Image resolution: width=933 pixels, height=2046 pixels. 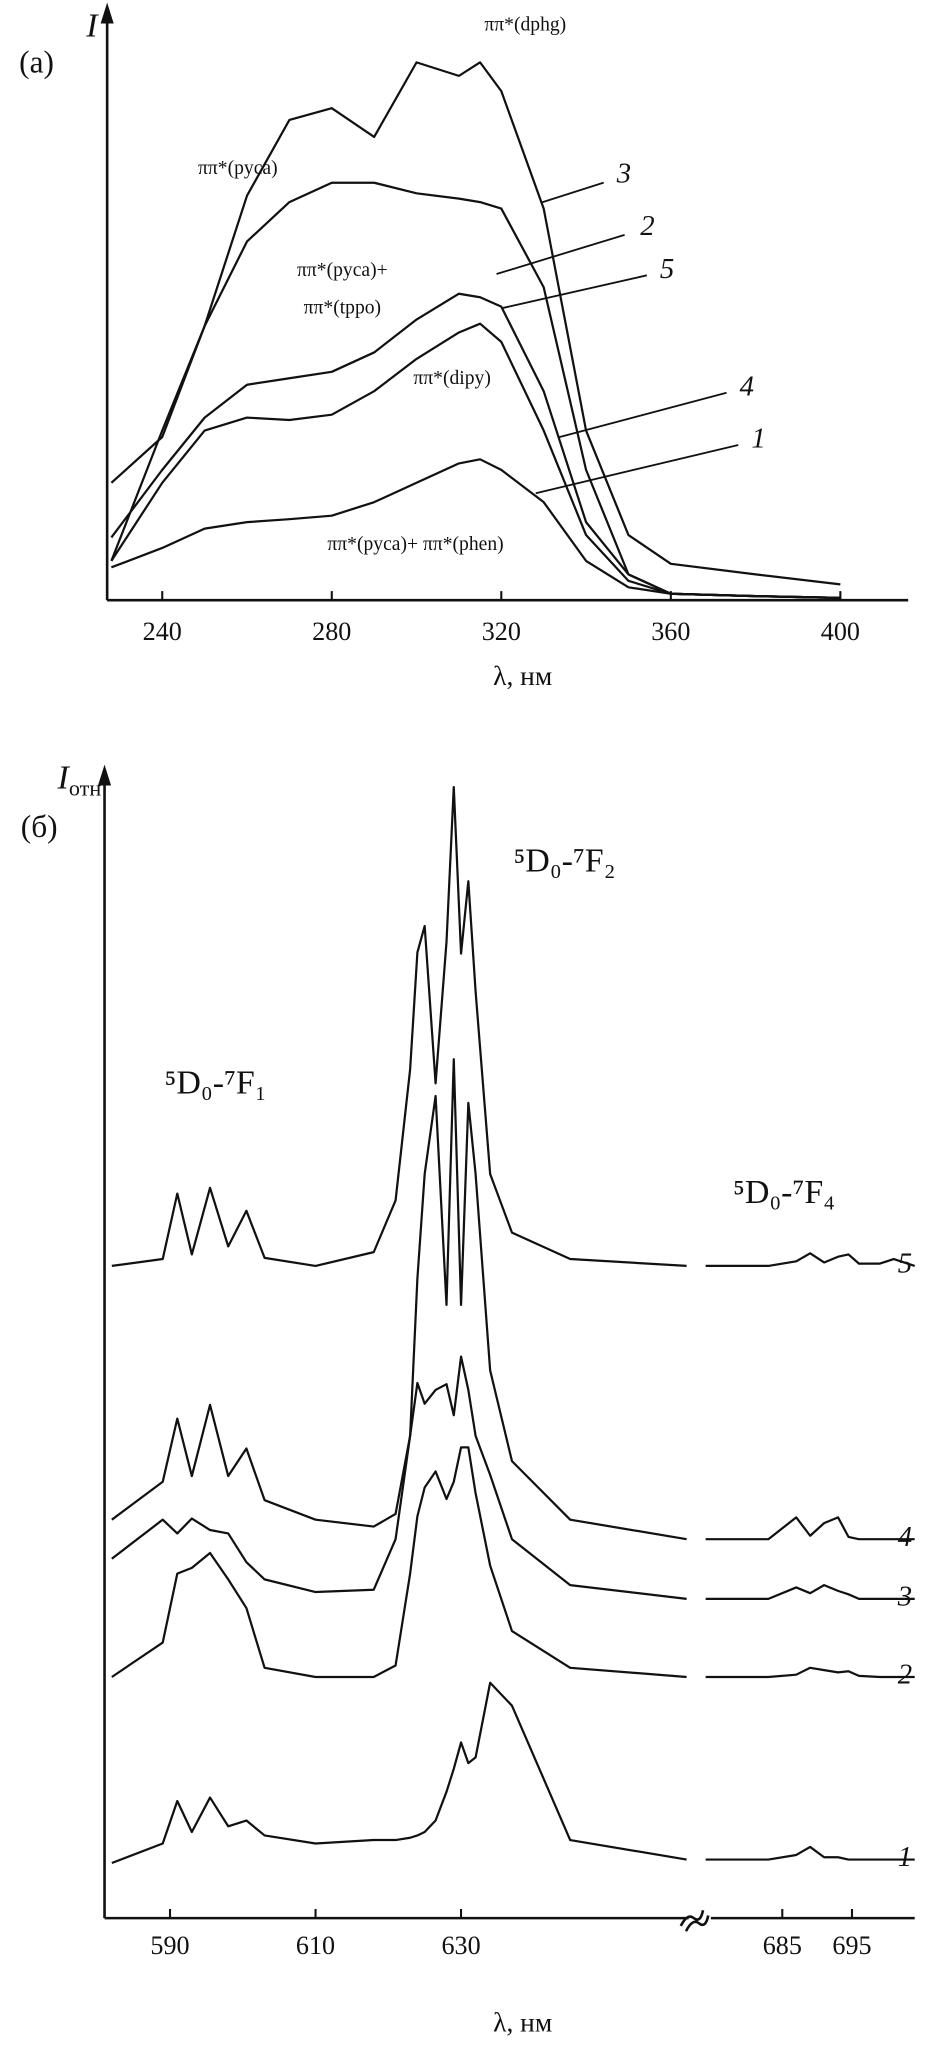 I want to click on annotation: ⁵D₀-⁷F₂, so click(x=564, y=861).